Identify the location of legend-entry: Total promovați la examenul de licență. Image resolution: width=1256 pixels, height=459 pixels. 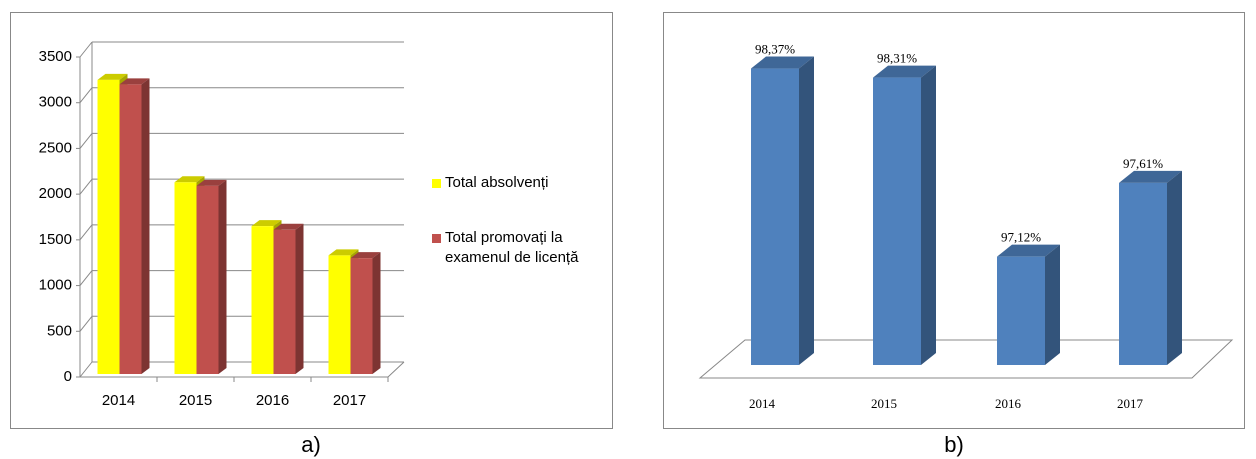
(512, 247).